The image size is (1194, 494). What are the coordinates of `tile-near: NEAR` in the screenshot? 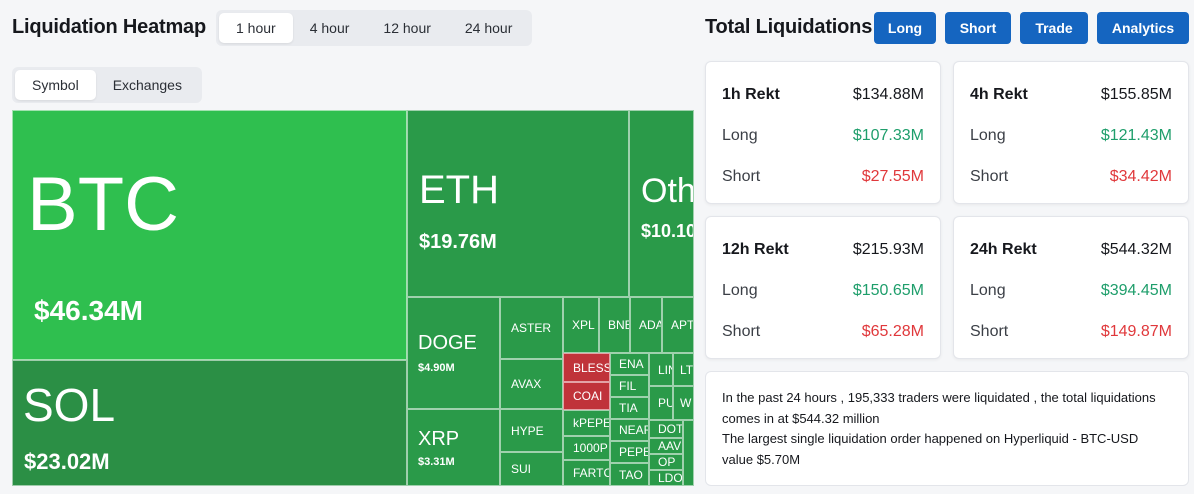 It's located at (629, 430).